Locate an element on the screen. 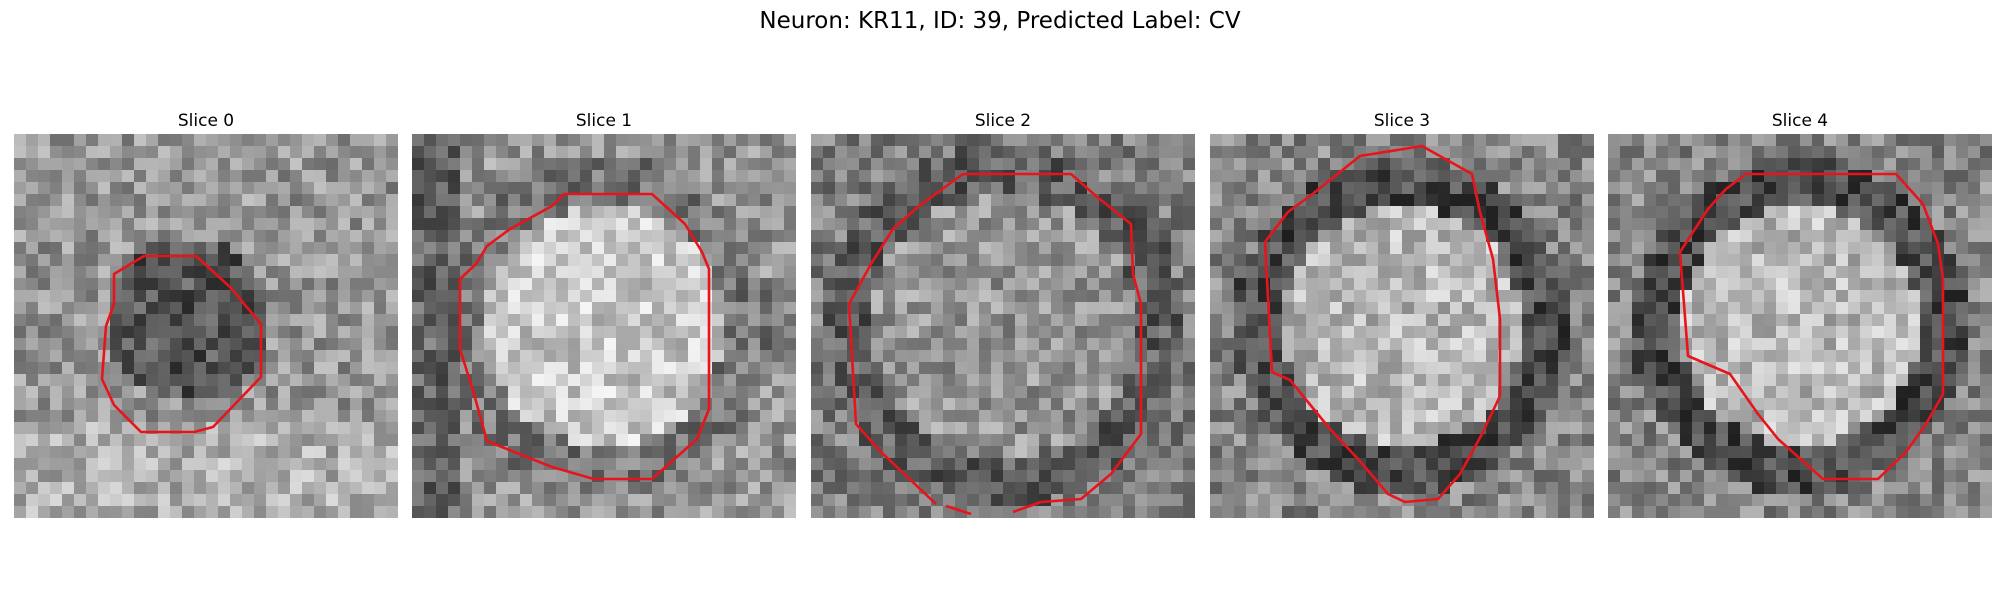 This screenshot has height=600, width=2000. slice-panel: Slice 4 is located at coordinates (1800, 314).